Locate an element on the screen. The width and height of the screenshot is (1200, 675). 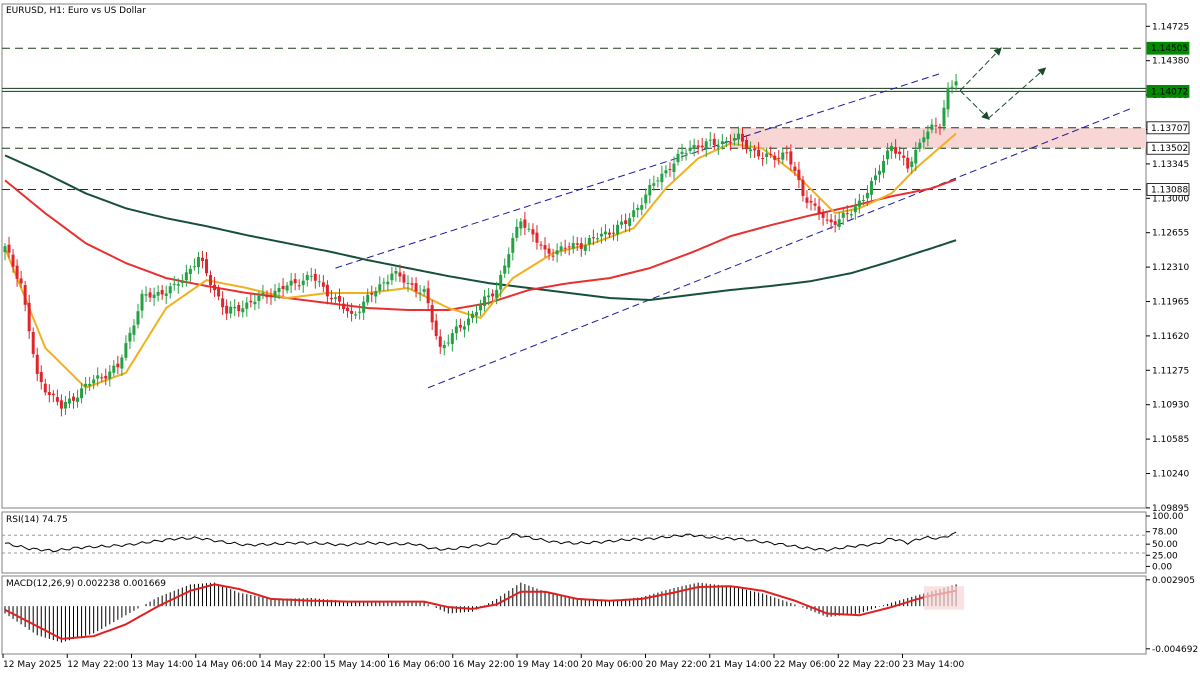
rsi-frame is located at coordinates (574, 542).